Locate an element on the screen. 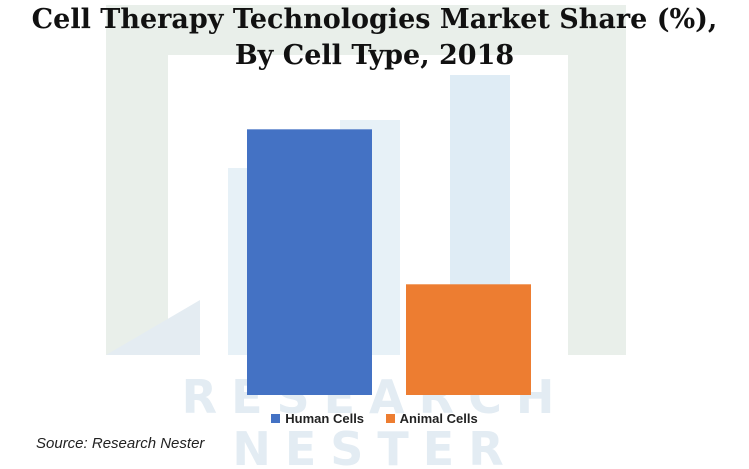 This screenshot has width=749, height=469. legend-swatch-animal-cells is located at coordinates (390, 418).